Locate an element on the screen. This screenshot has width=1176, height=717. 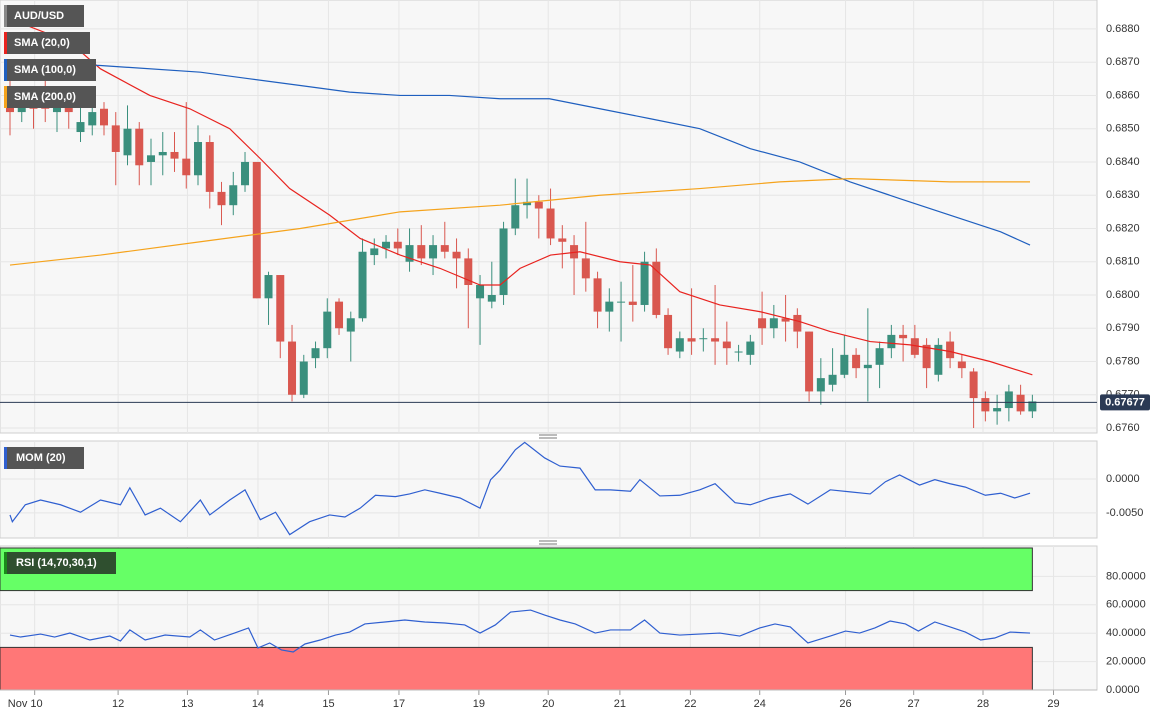
y-tick-label: 0.6870 is located at coordinates (1123, 62).